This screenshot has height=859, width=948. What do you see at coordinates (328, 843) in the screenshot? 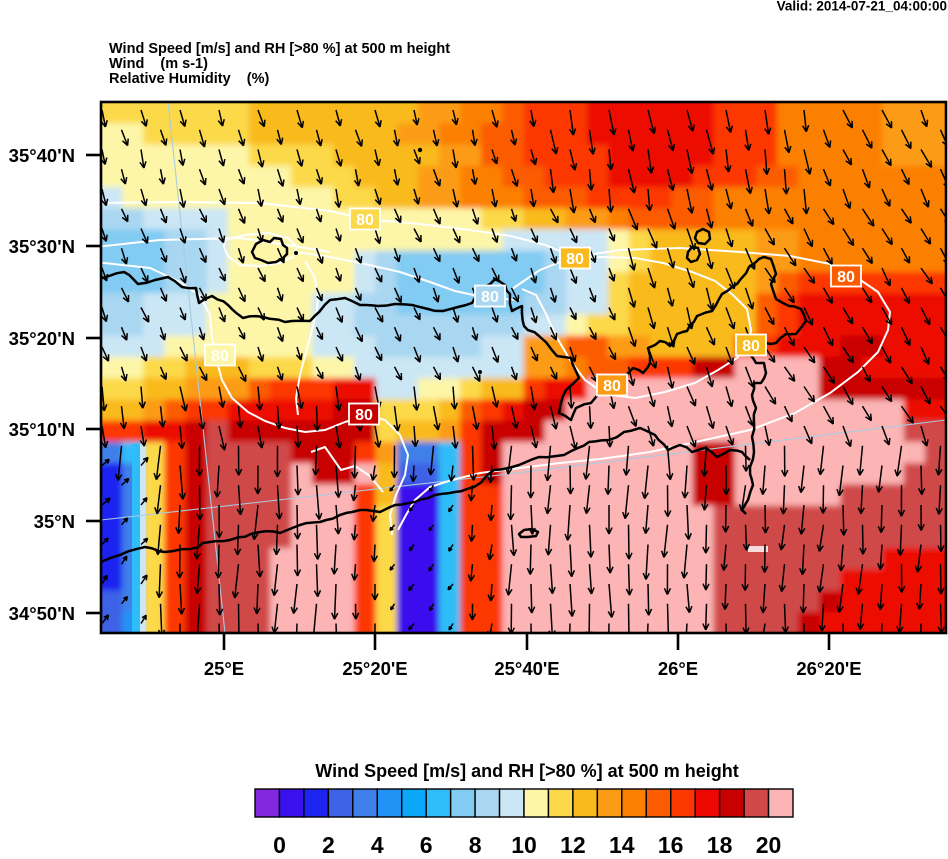
I see `svg-text: 2` at bounding box center [328, 843].